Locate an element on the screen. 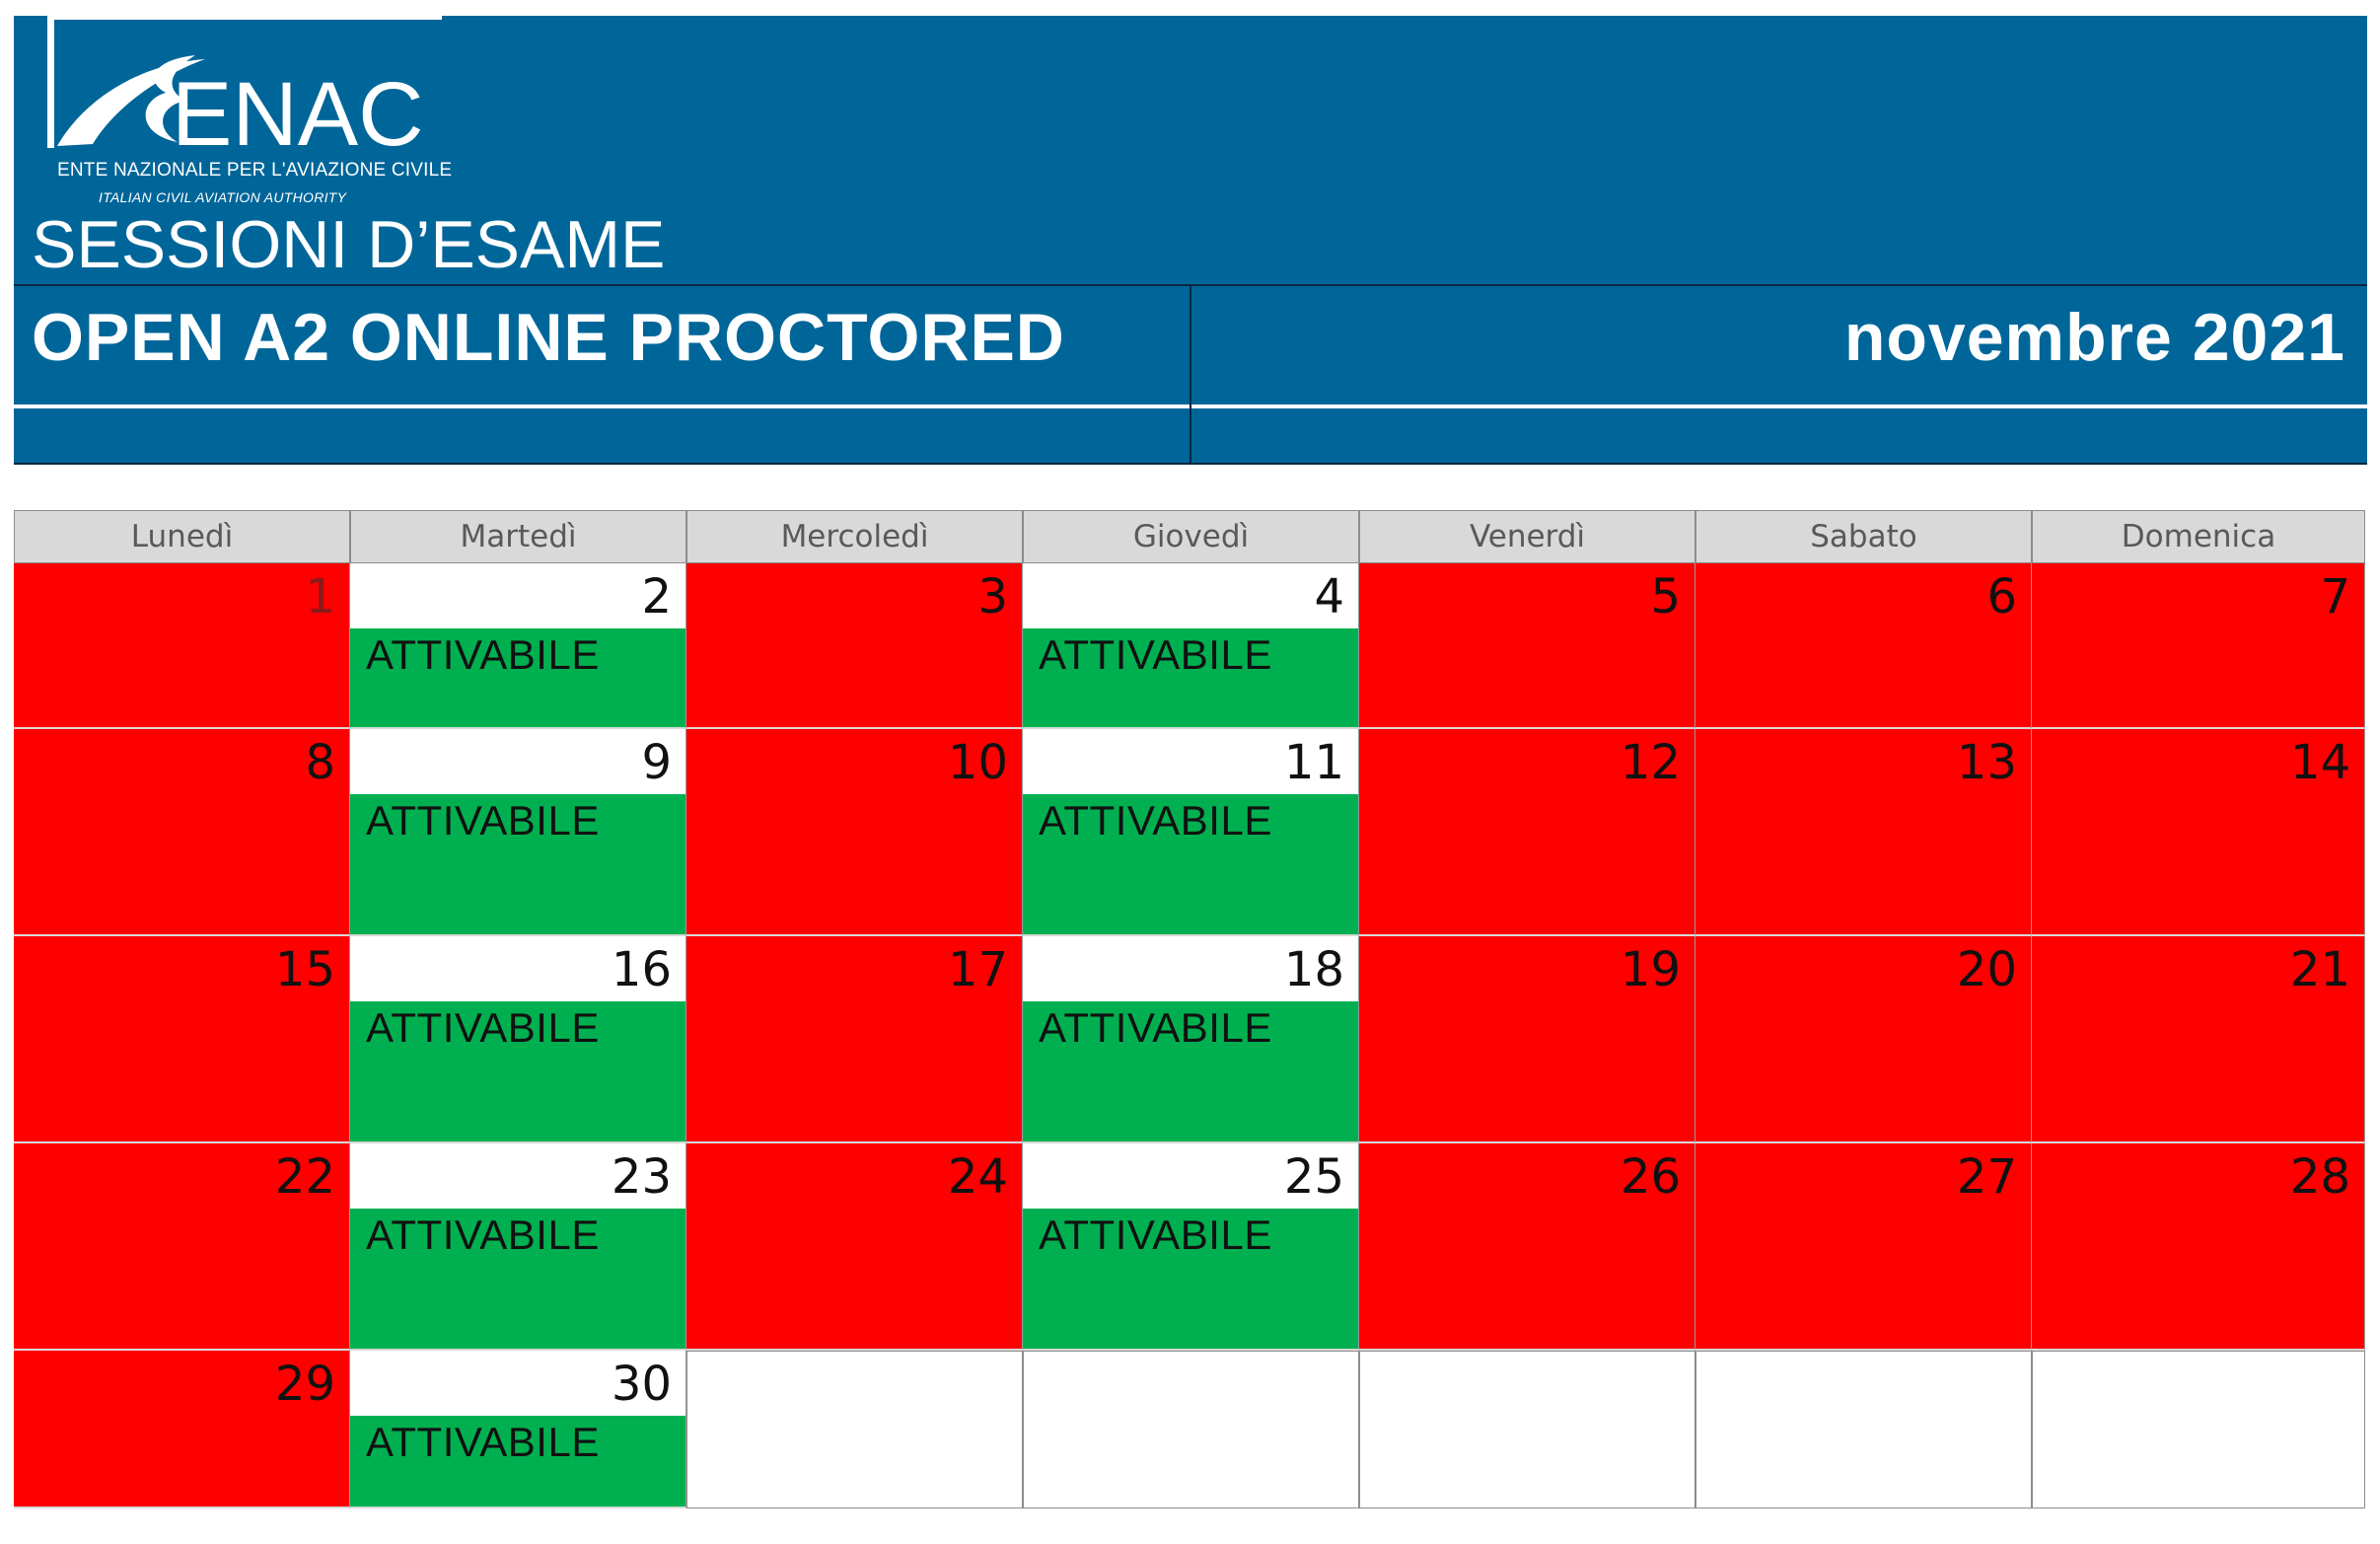 The width and height of the screenshot is (2380, 1544). title-band-divider is located at coordinates (1190, 374).